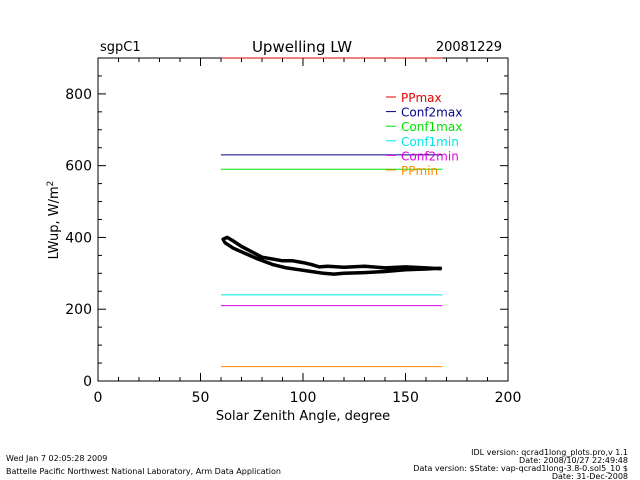  I want to click on site-label: sgpC1, so click(120, 47).